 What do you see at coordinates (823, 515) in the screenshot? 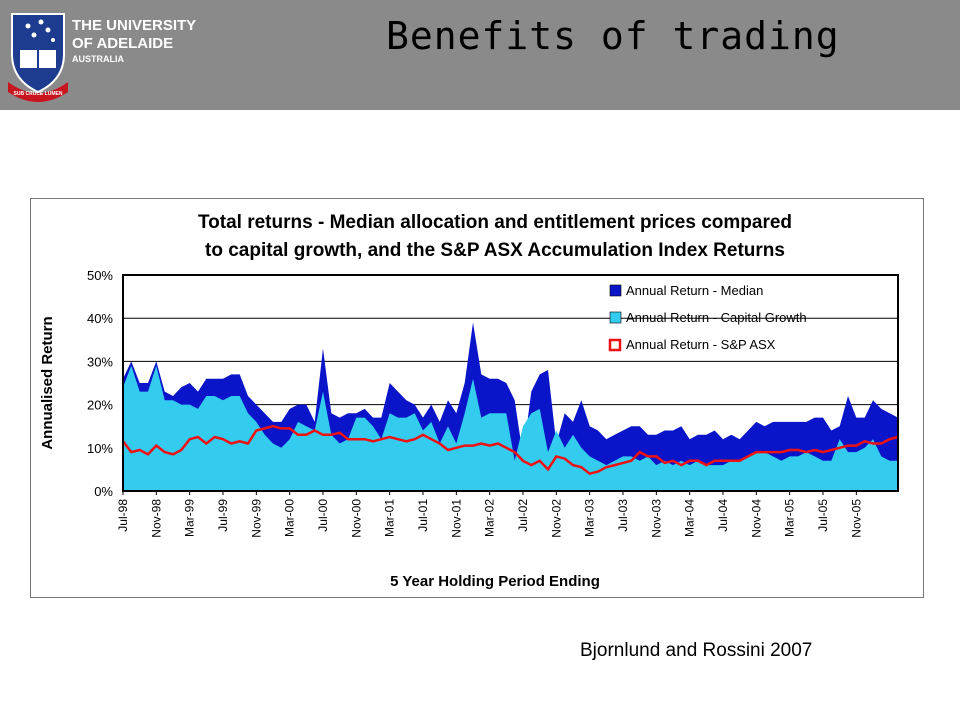
I see `x-tick-label: Jul-05` at bounding box center [823, 515].